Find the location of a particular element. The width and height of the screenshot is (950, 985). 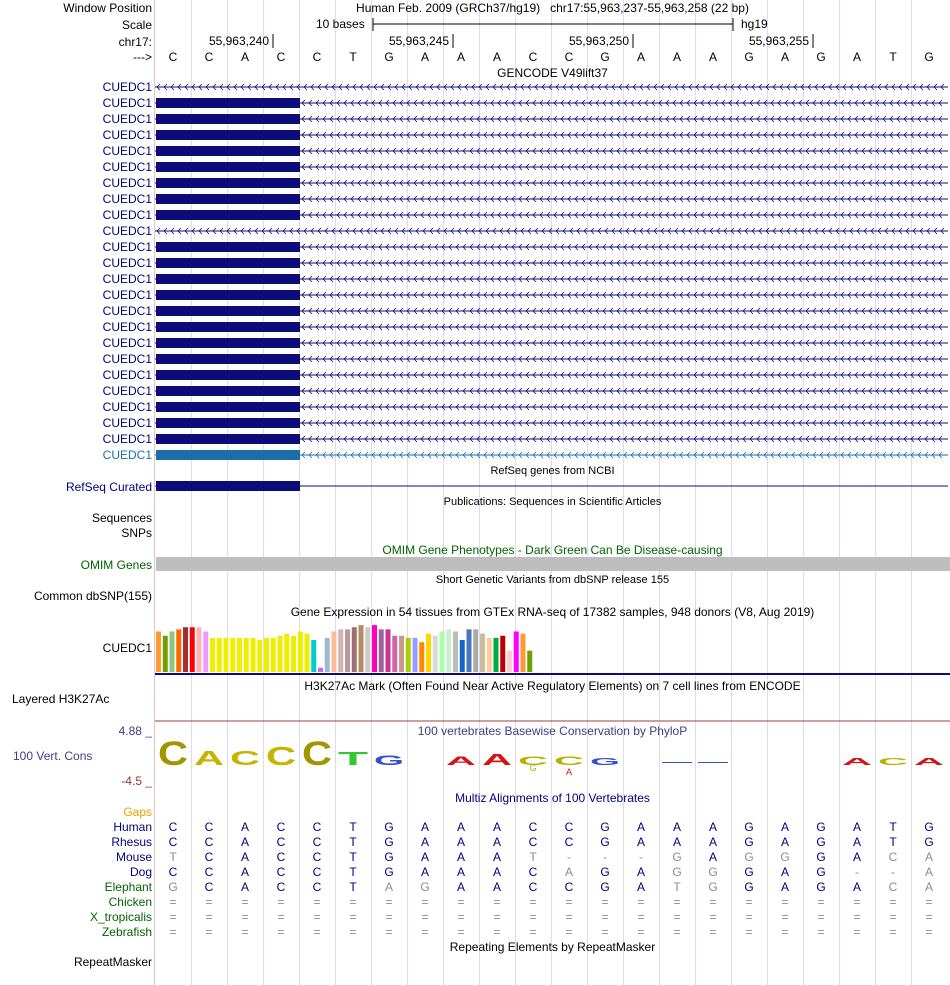

window-position-label: Window Position is located at coordinates (107, 8).